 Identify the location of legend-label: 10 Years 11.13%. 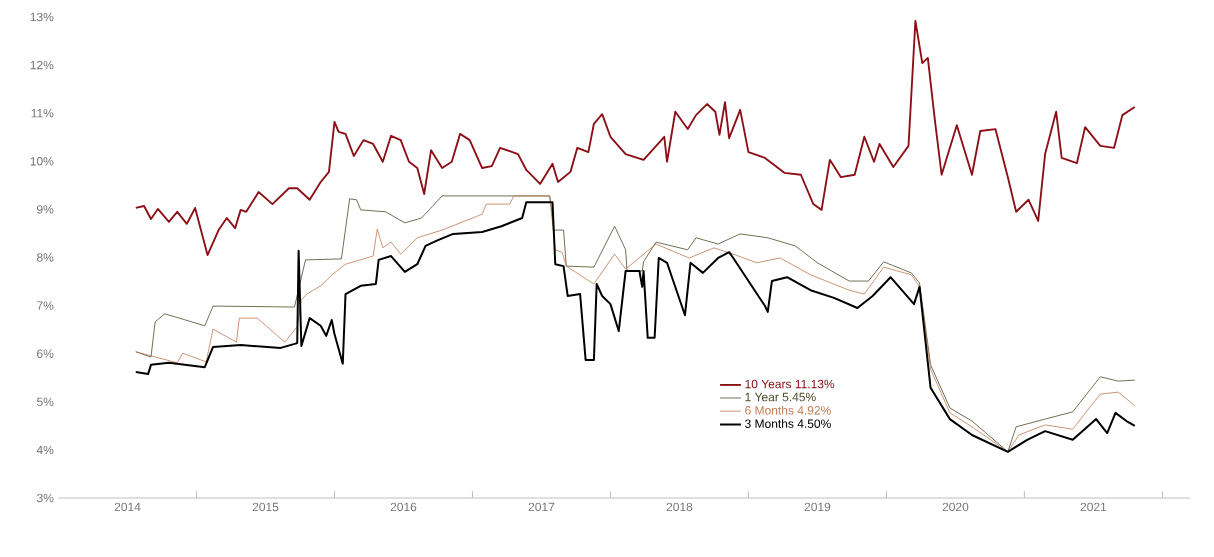
(790, 384).